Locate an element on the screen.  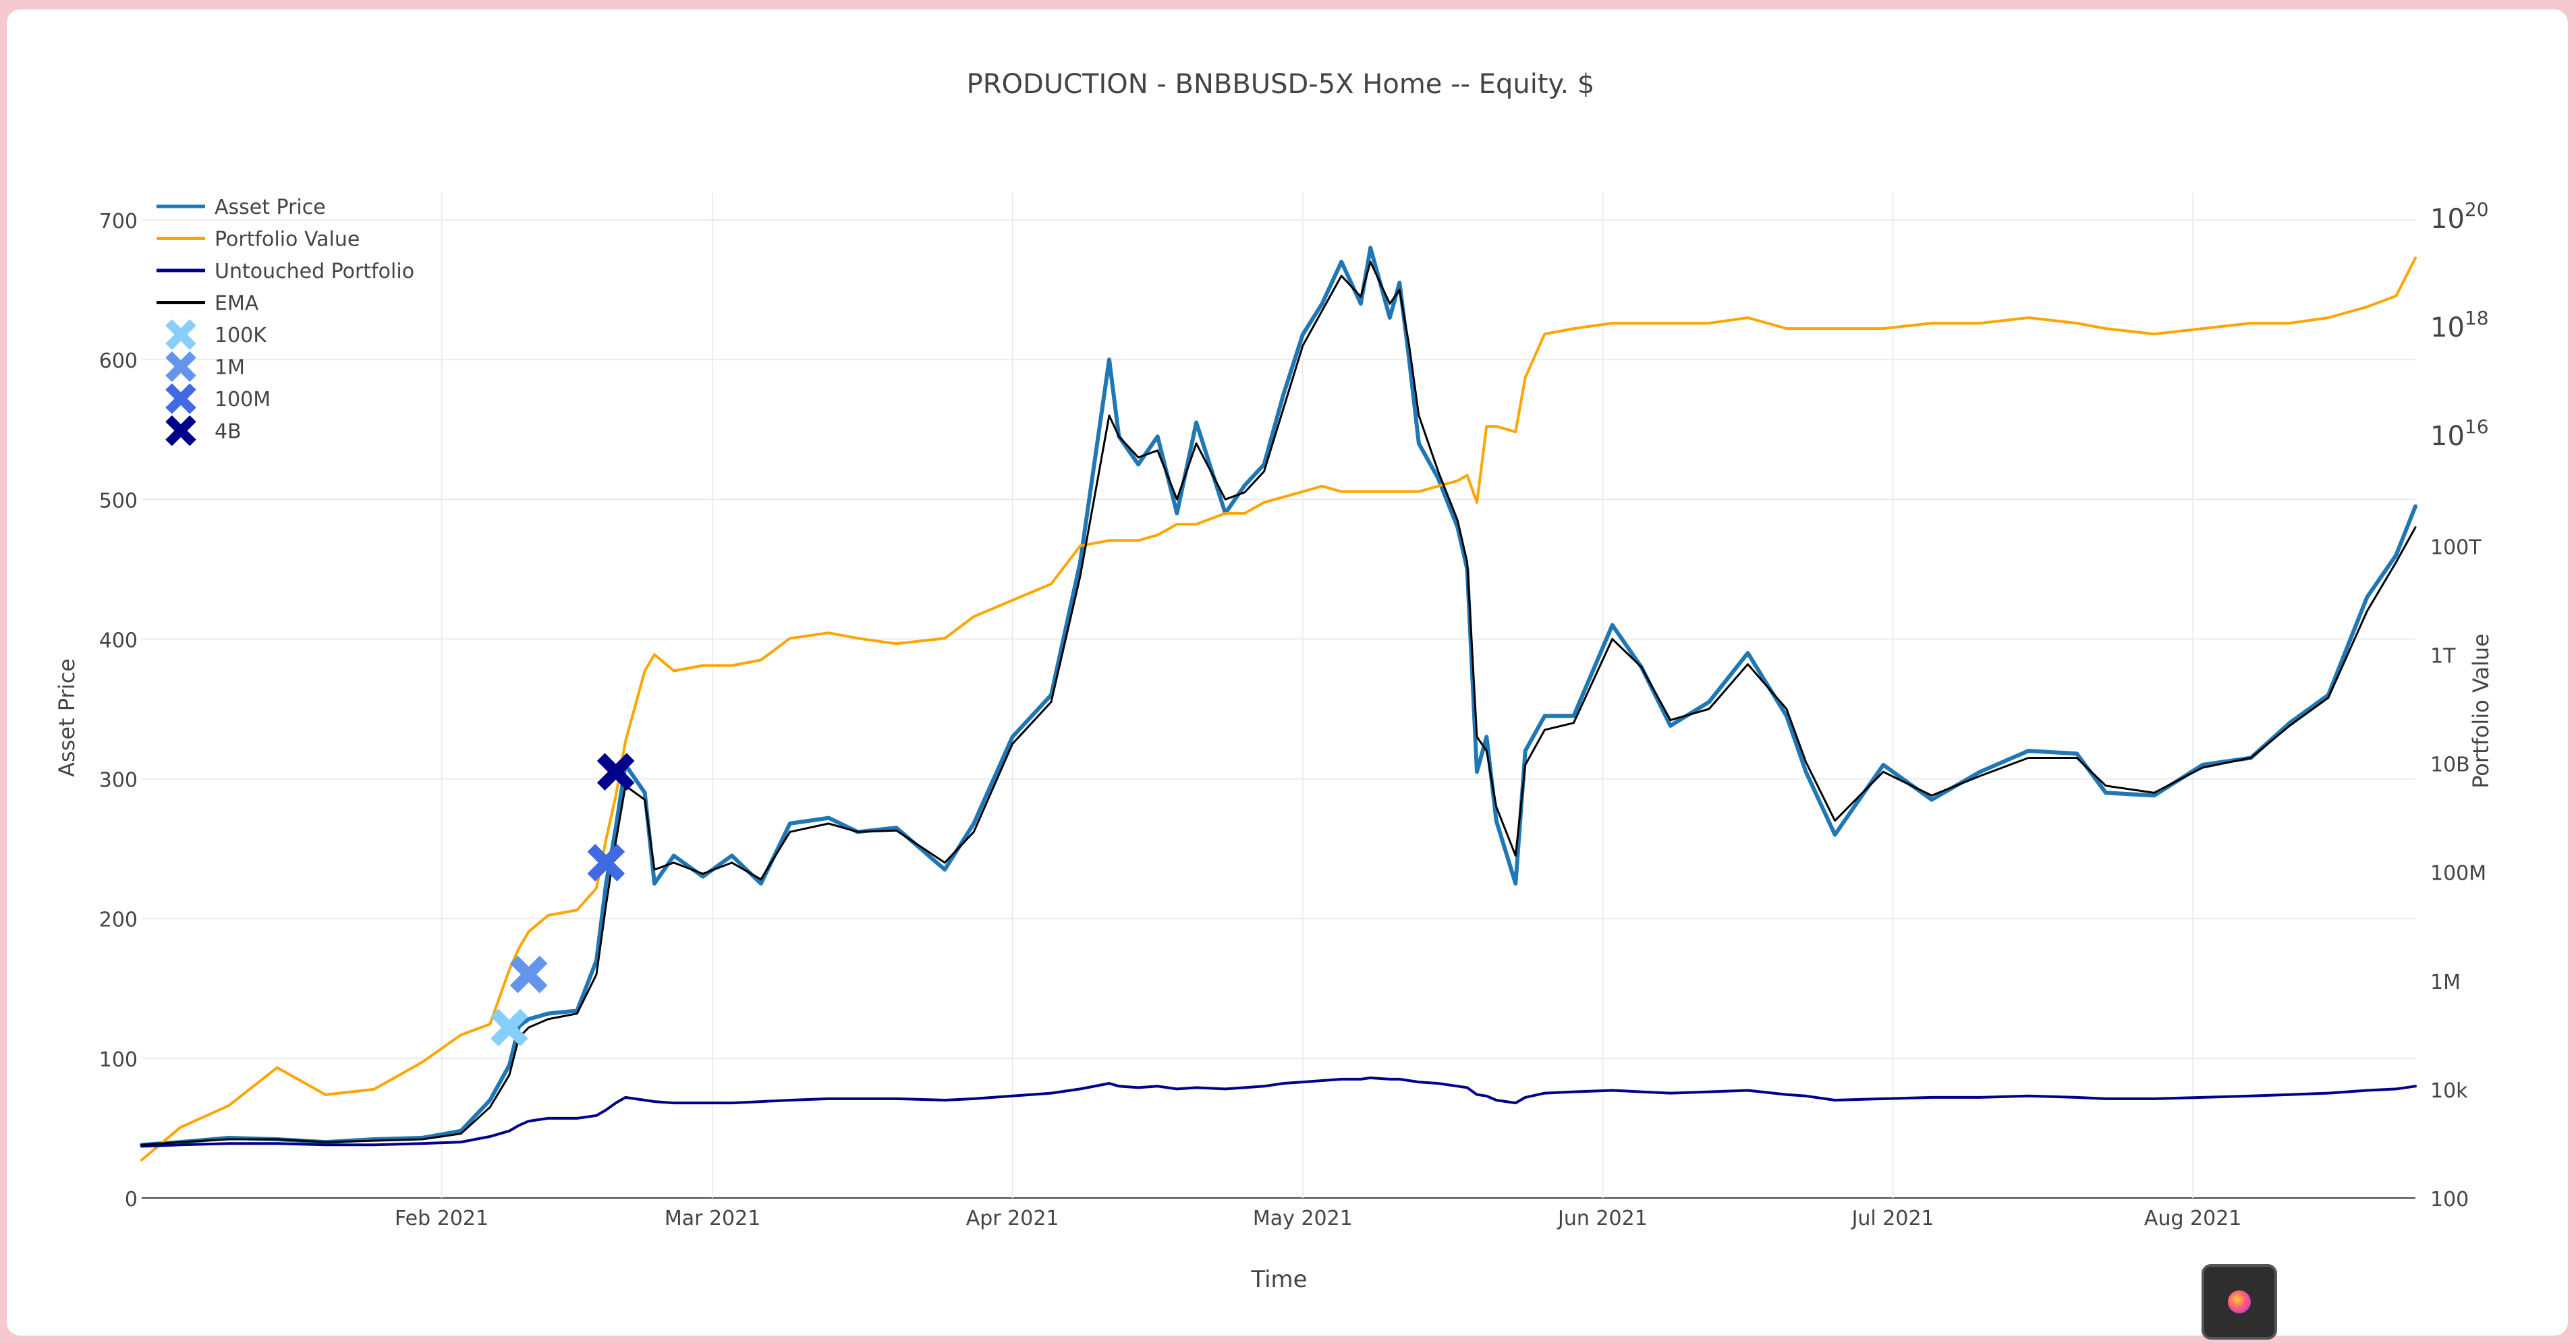
y-tick-label: 0 is located at coordinates (131, 1199).